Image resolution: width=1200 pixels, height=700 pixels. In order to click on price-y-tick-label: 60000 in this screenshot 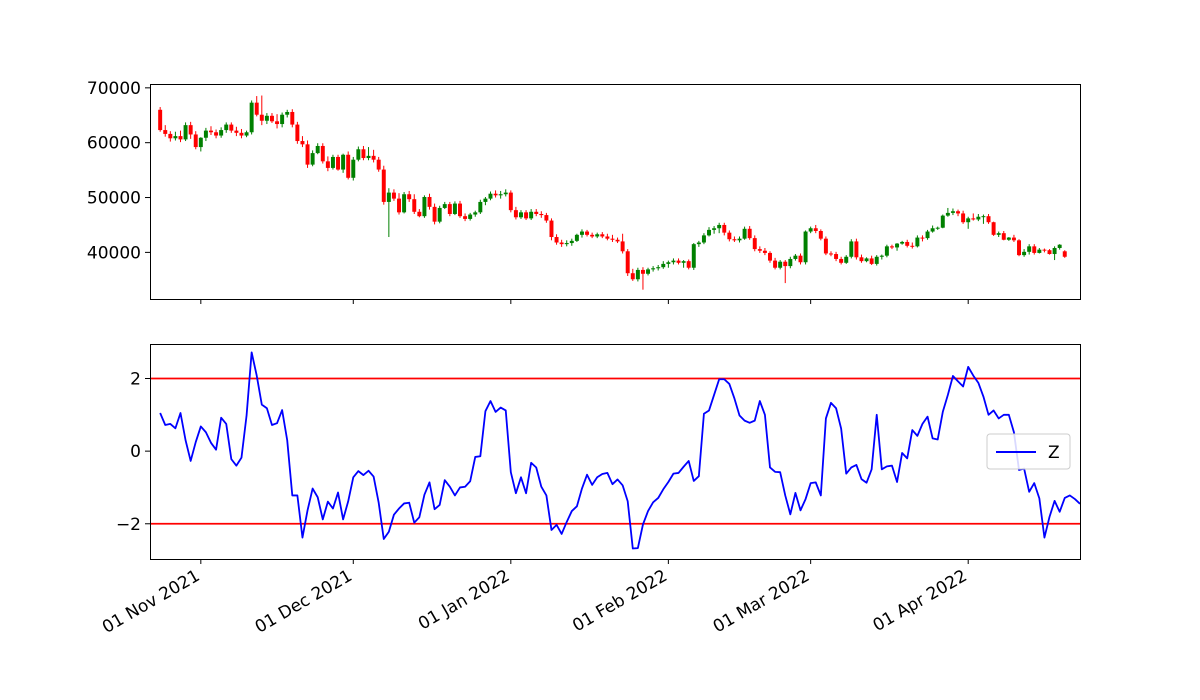, I will do `click(114, 144)`.